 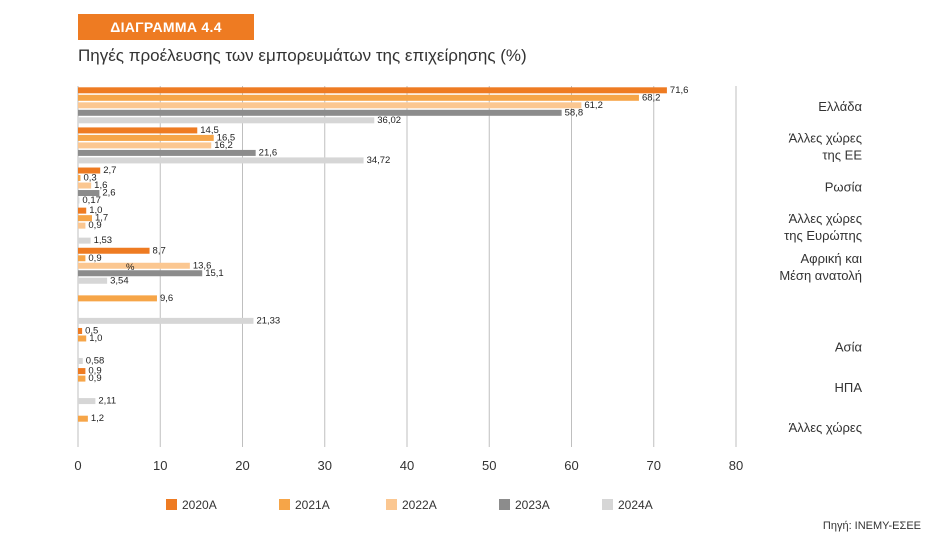 What do you see at coordinates (593, 105) in the screenshot?
I see `data-label: 61,2` at bounding box center [593, 105].